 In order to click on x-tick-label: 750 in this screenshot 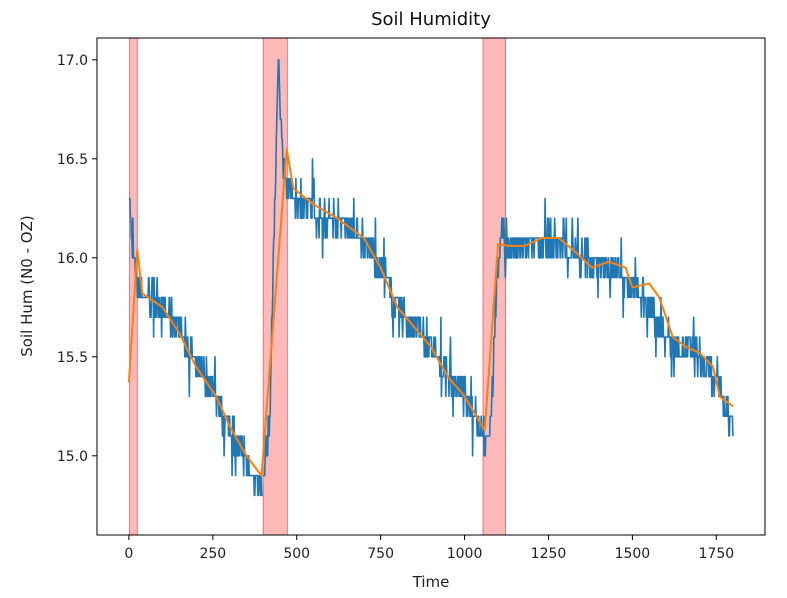, I will do `click(380, 554)`.